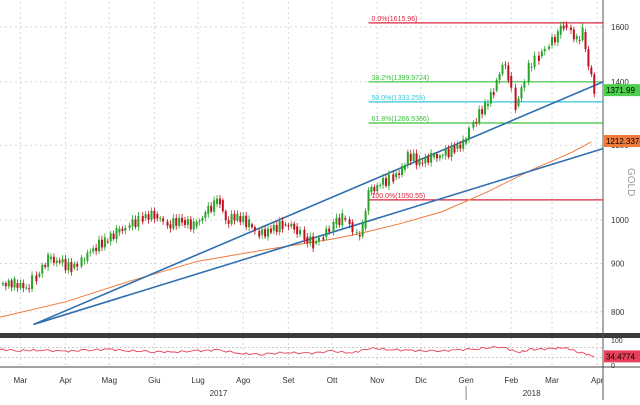  Describe the element at coordinates (320, 335) in the screenshot. I see `panel-separator` at that location.